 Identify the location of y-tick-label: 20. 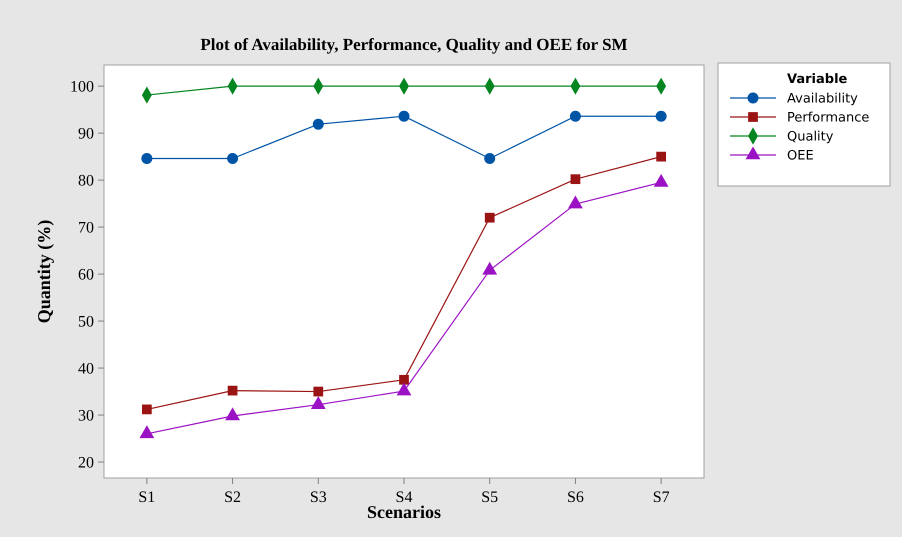
(86, 463).